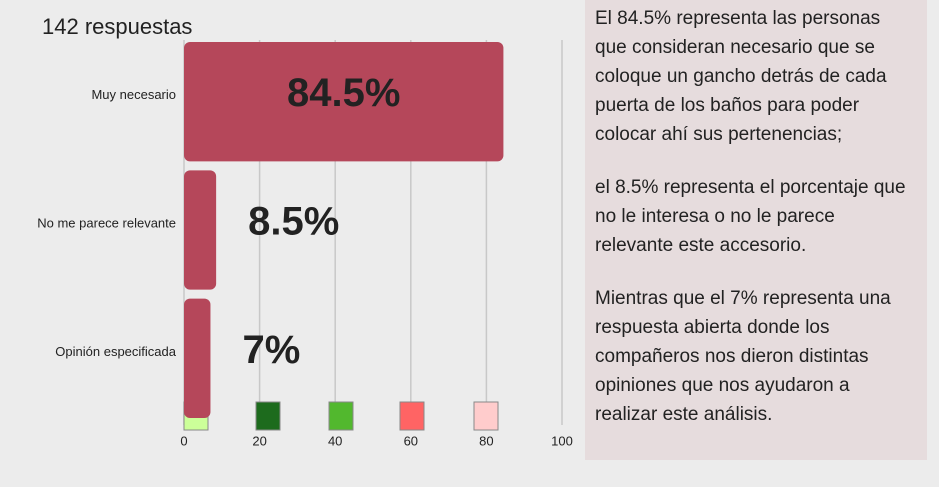 This screenshot has width=939, height=487. Describe the element at coordinates (115, 351) in the screenshot. I see `y-tick-label: Opinión especificada` at that location.